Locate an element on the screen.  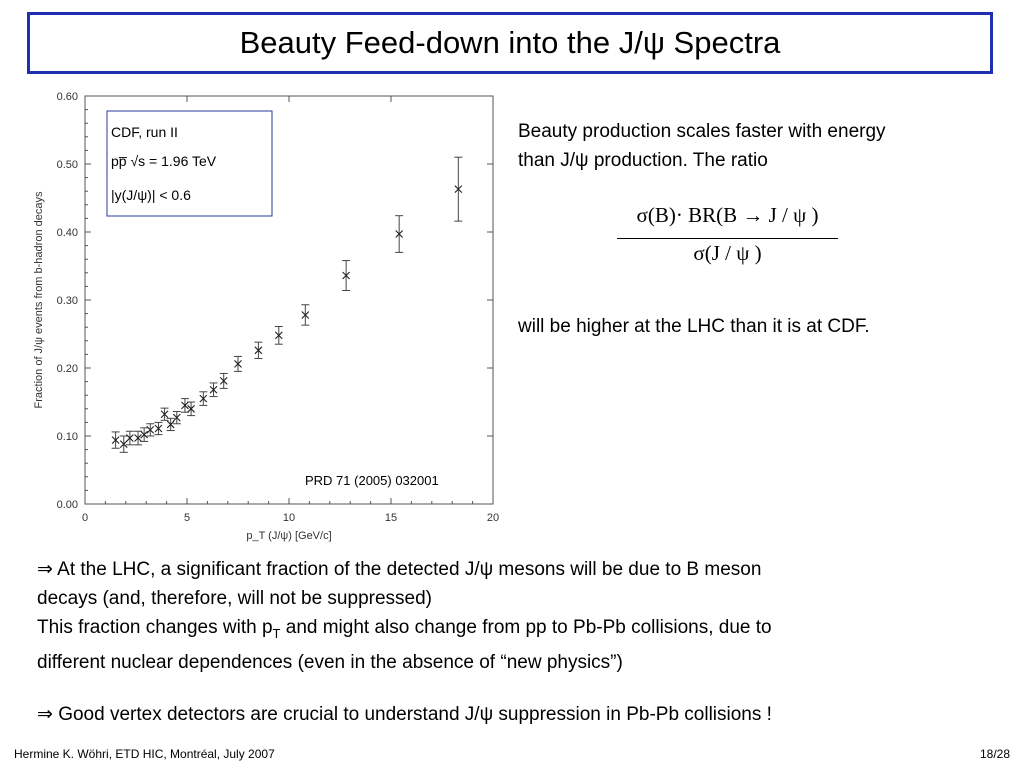
legend-box is located at coordinates (189, 163).